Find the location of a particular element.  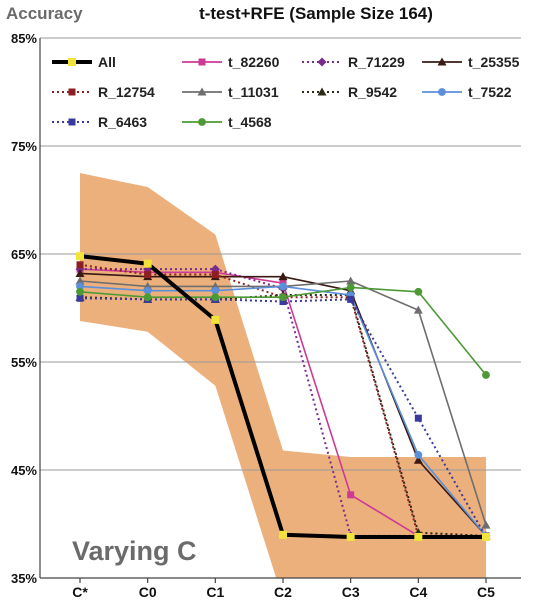

y-tick-label: 85% is located at coordinates (24, 38).